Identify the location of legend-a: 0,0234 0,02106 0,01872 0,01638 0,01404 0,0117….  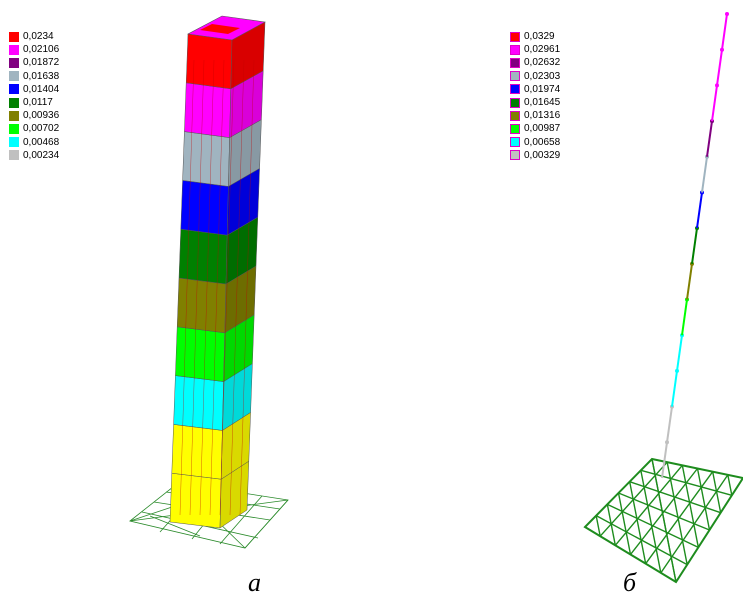
(34, 96).